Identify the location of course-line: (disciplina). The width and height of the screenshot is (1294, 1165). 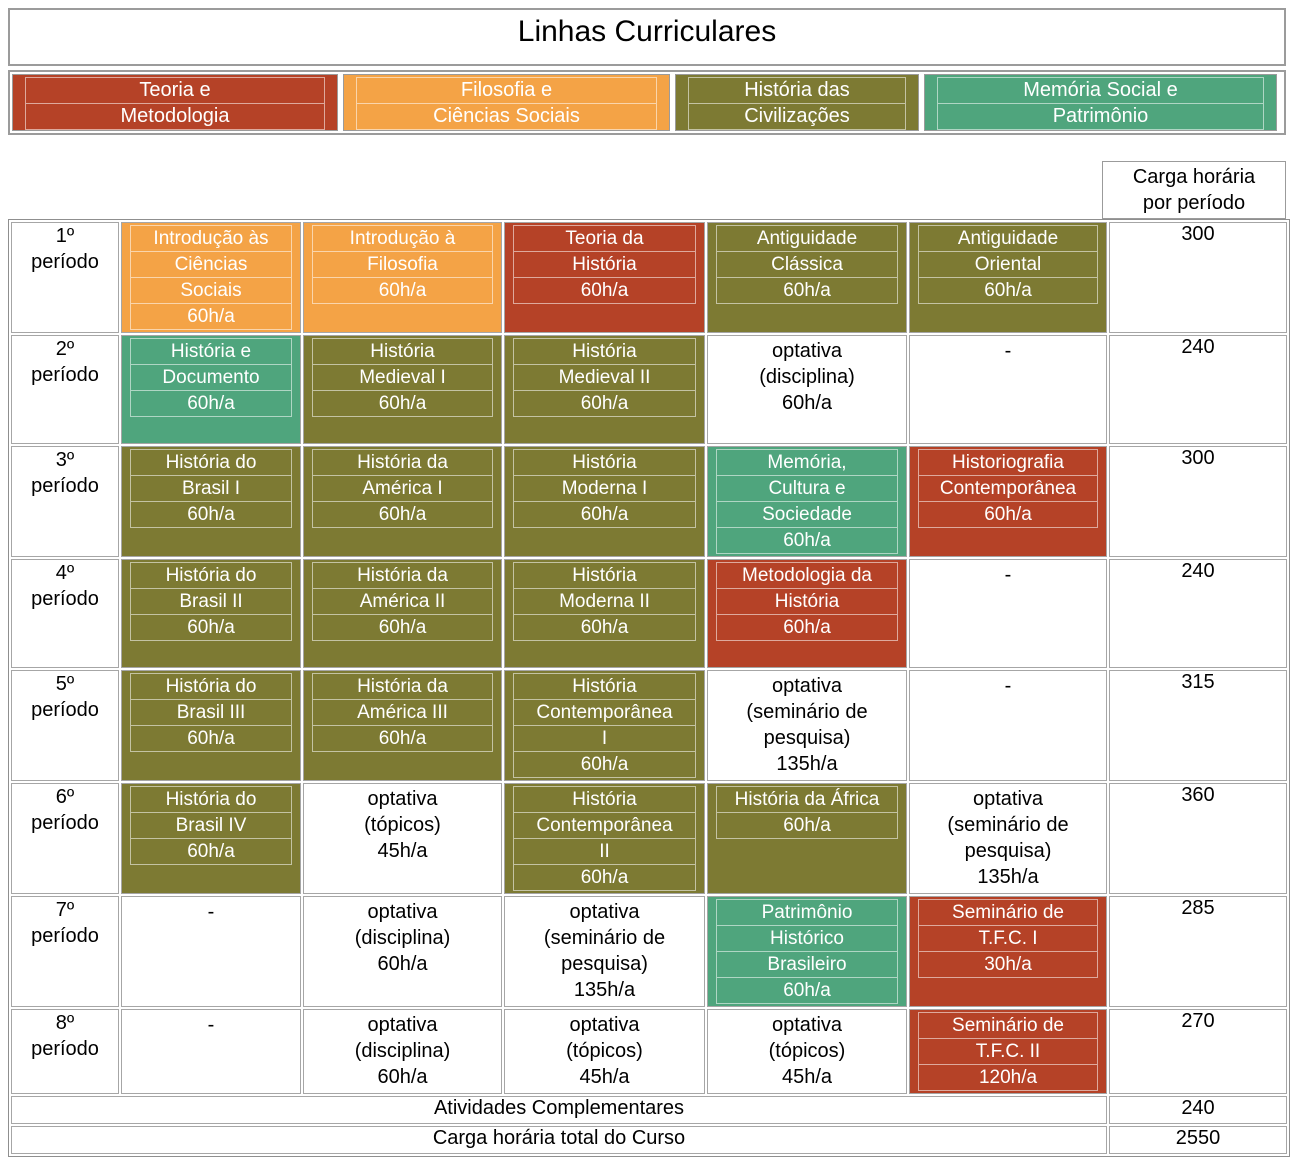
(807, 377).